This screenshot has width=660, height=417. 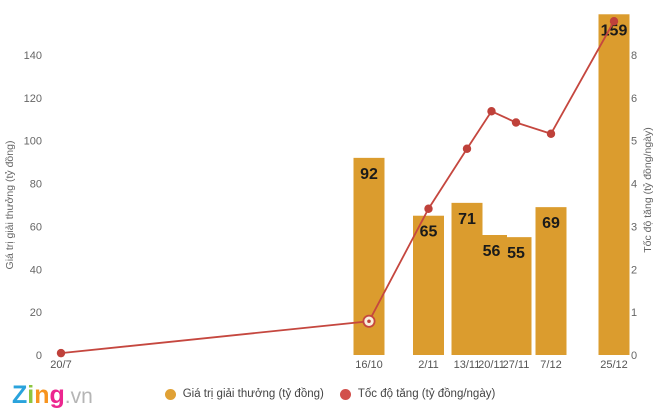 I want to click on bar-value-label: 92, so click(x=369, y=174).